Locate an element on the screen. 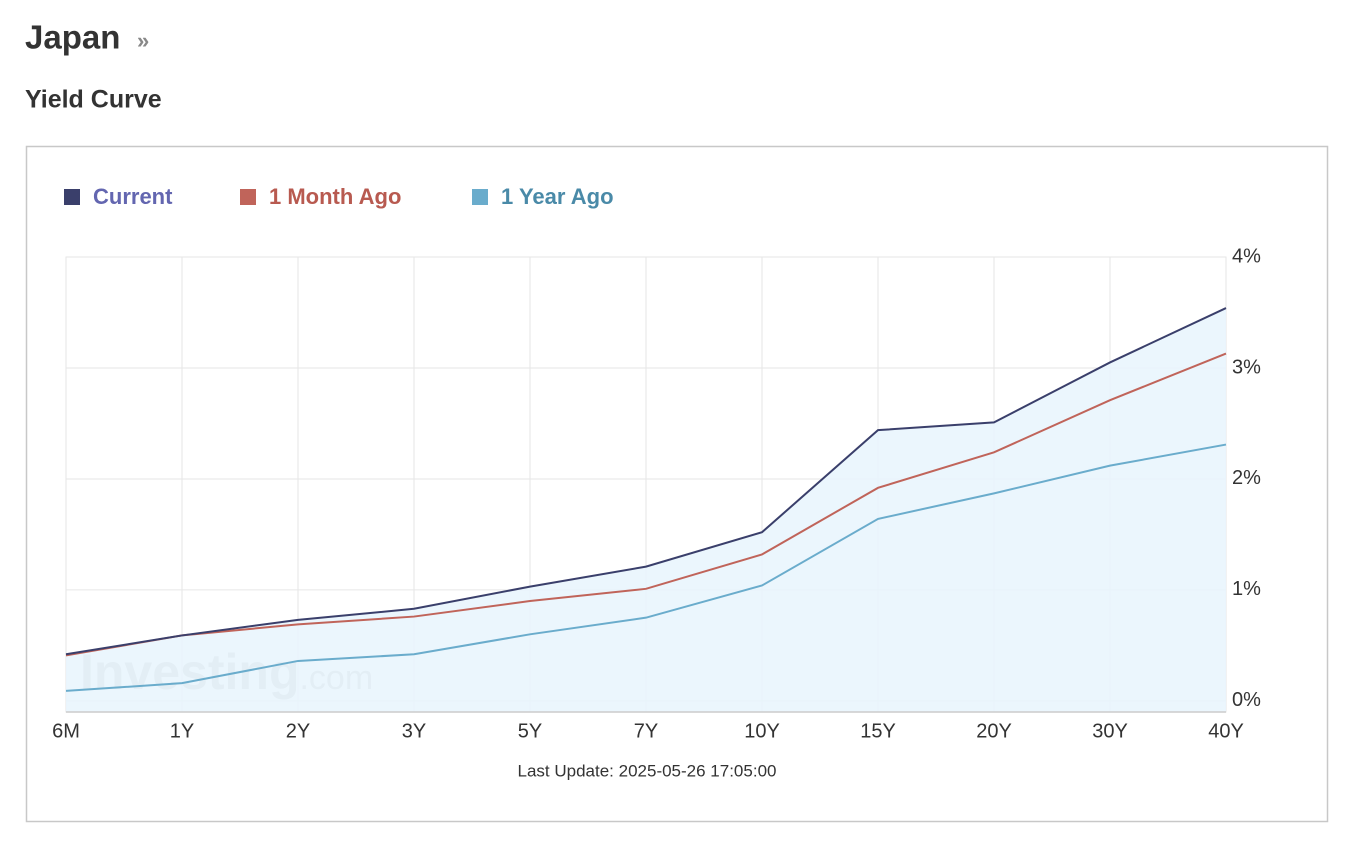  section-title: Yield Curve is located at coordinates (93, 100).